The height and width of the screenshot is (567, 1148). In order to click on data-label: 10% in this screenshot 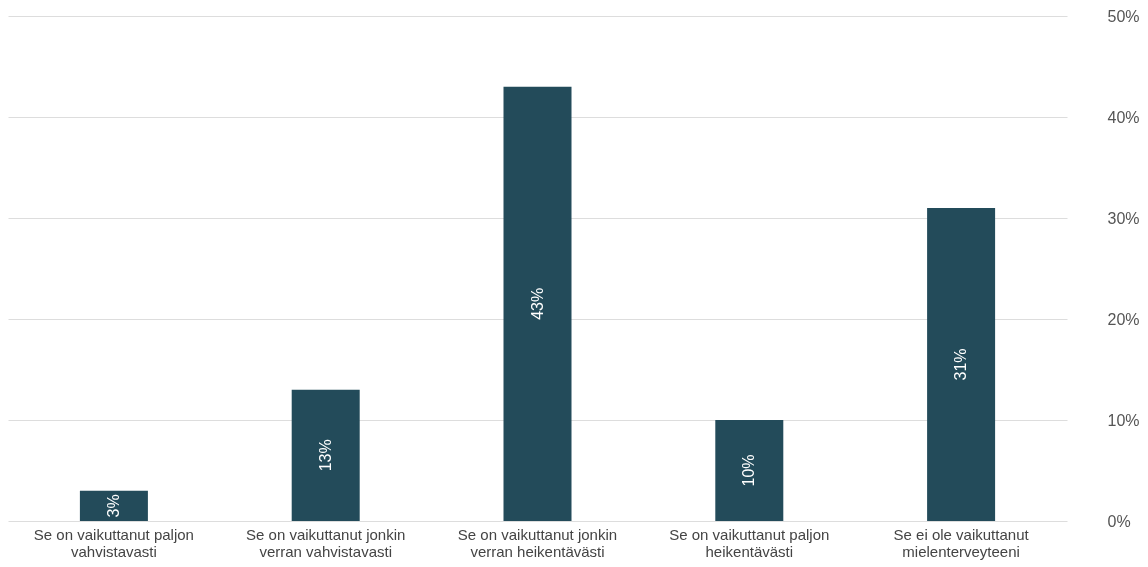, I will do `click(749, 470)`.